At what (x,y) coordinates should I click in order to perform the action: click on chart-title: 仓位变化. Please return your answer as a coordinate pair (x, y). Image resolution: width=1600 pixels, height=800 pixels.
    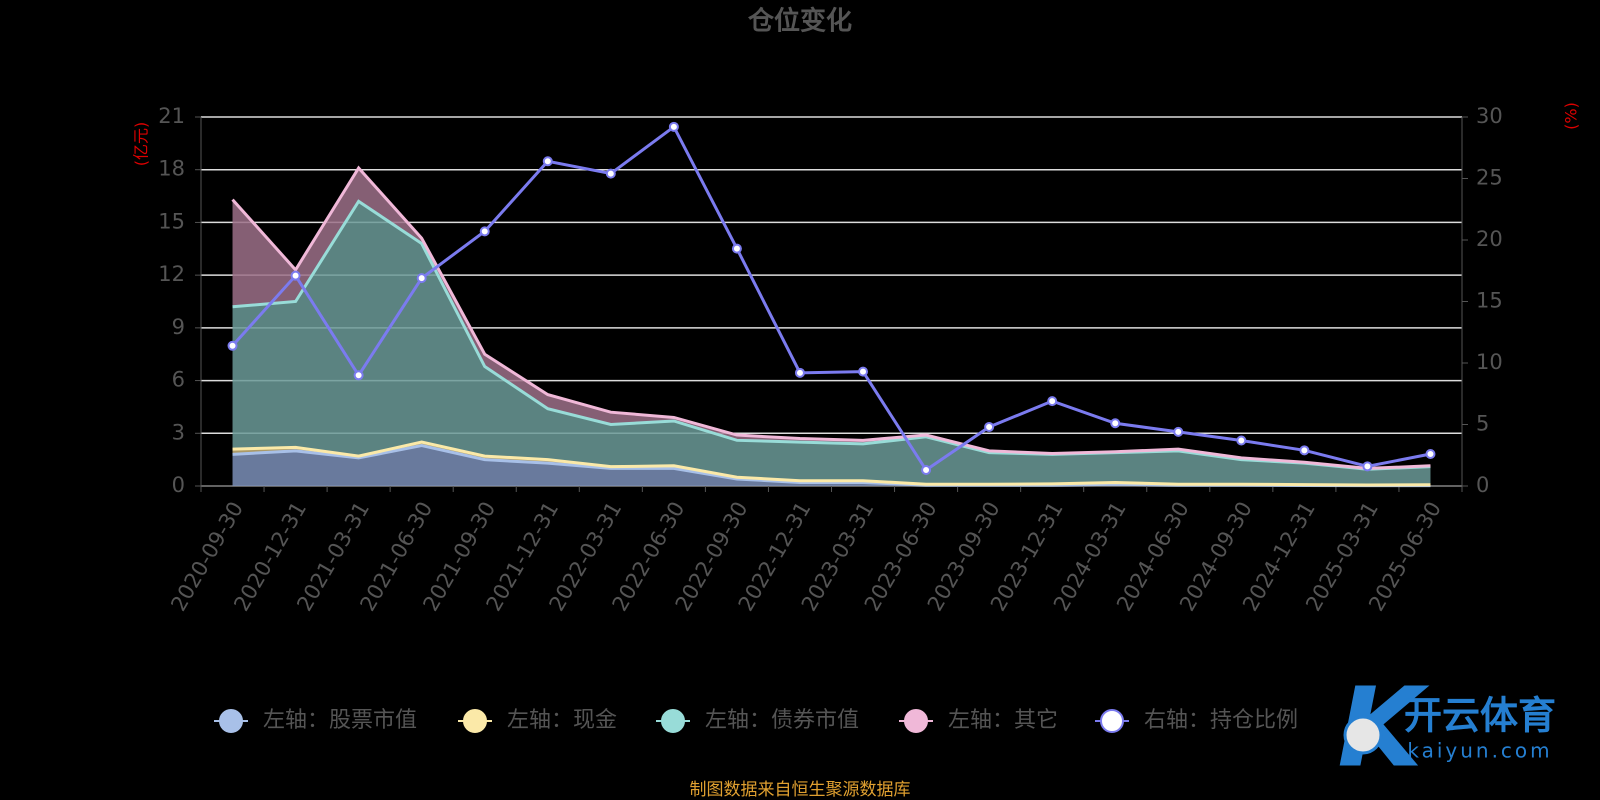
    Looking at the image, I should click on (799, 21).